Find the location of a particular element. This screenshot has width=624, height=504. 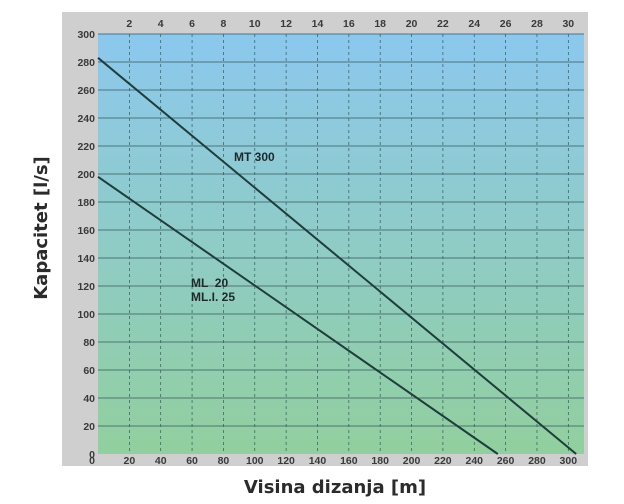

y-tick-label: 20 is located at coordinates (89, 427).